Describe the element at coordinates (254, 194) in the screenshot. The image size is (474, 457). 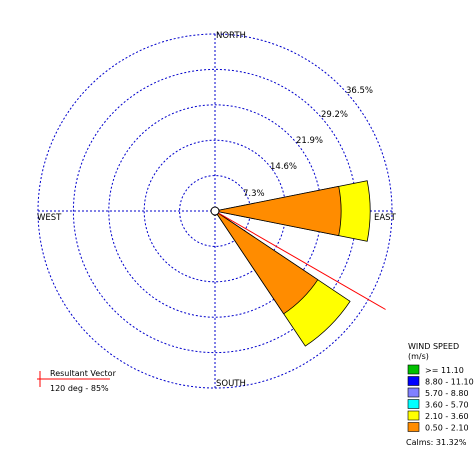
I see `ring-label-1: 7.3%` at that location.